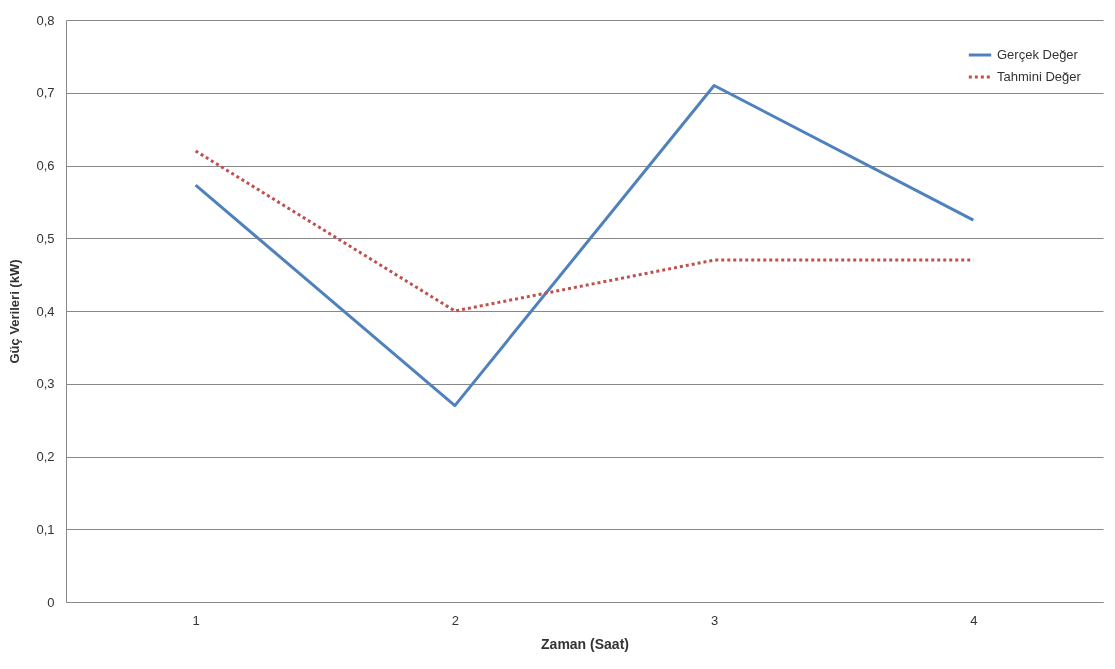 This screenshot has height=669, width=1115. What do you see at coordinates (974, 620) in the screenshot?
I see `x-tick-label: 4` at bounding box center [974, 620].